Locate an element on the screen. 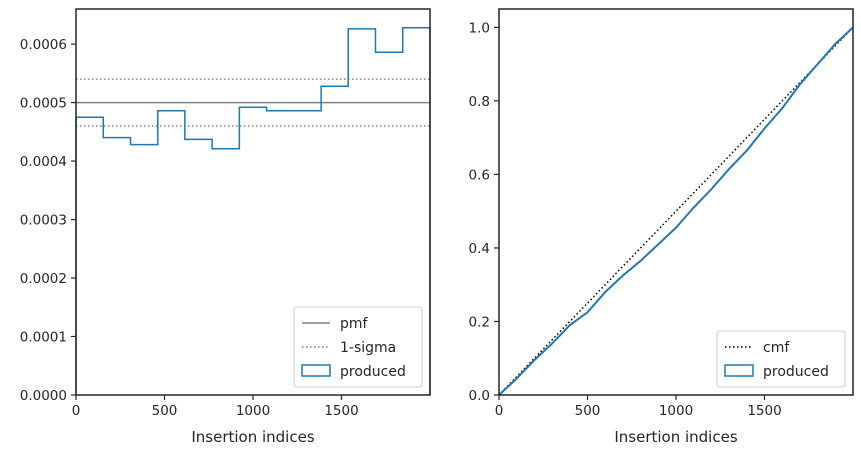 This screenshot has width=861, height=453. legend-label-pmf: pmf is located at coordinates (354, 324).